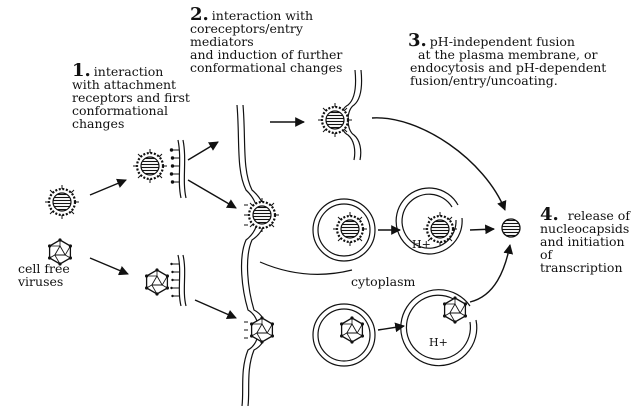 This screenshot has height=406, width=640. What do you see at coordinates (150, 166) in the screenshot?
I see `attached-enveloped-virus` at bounding box center [150, 166].